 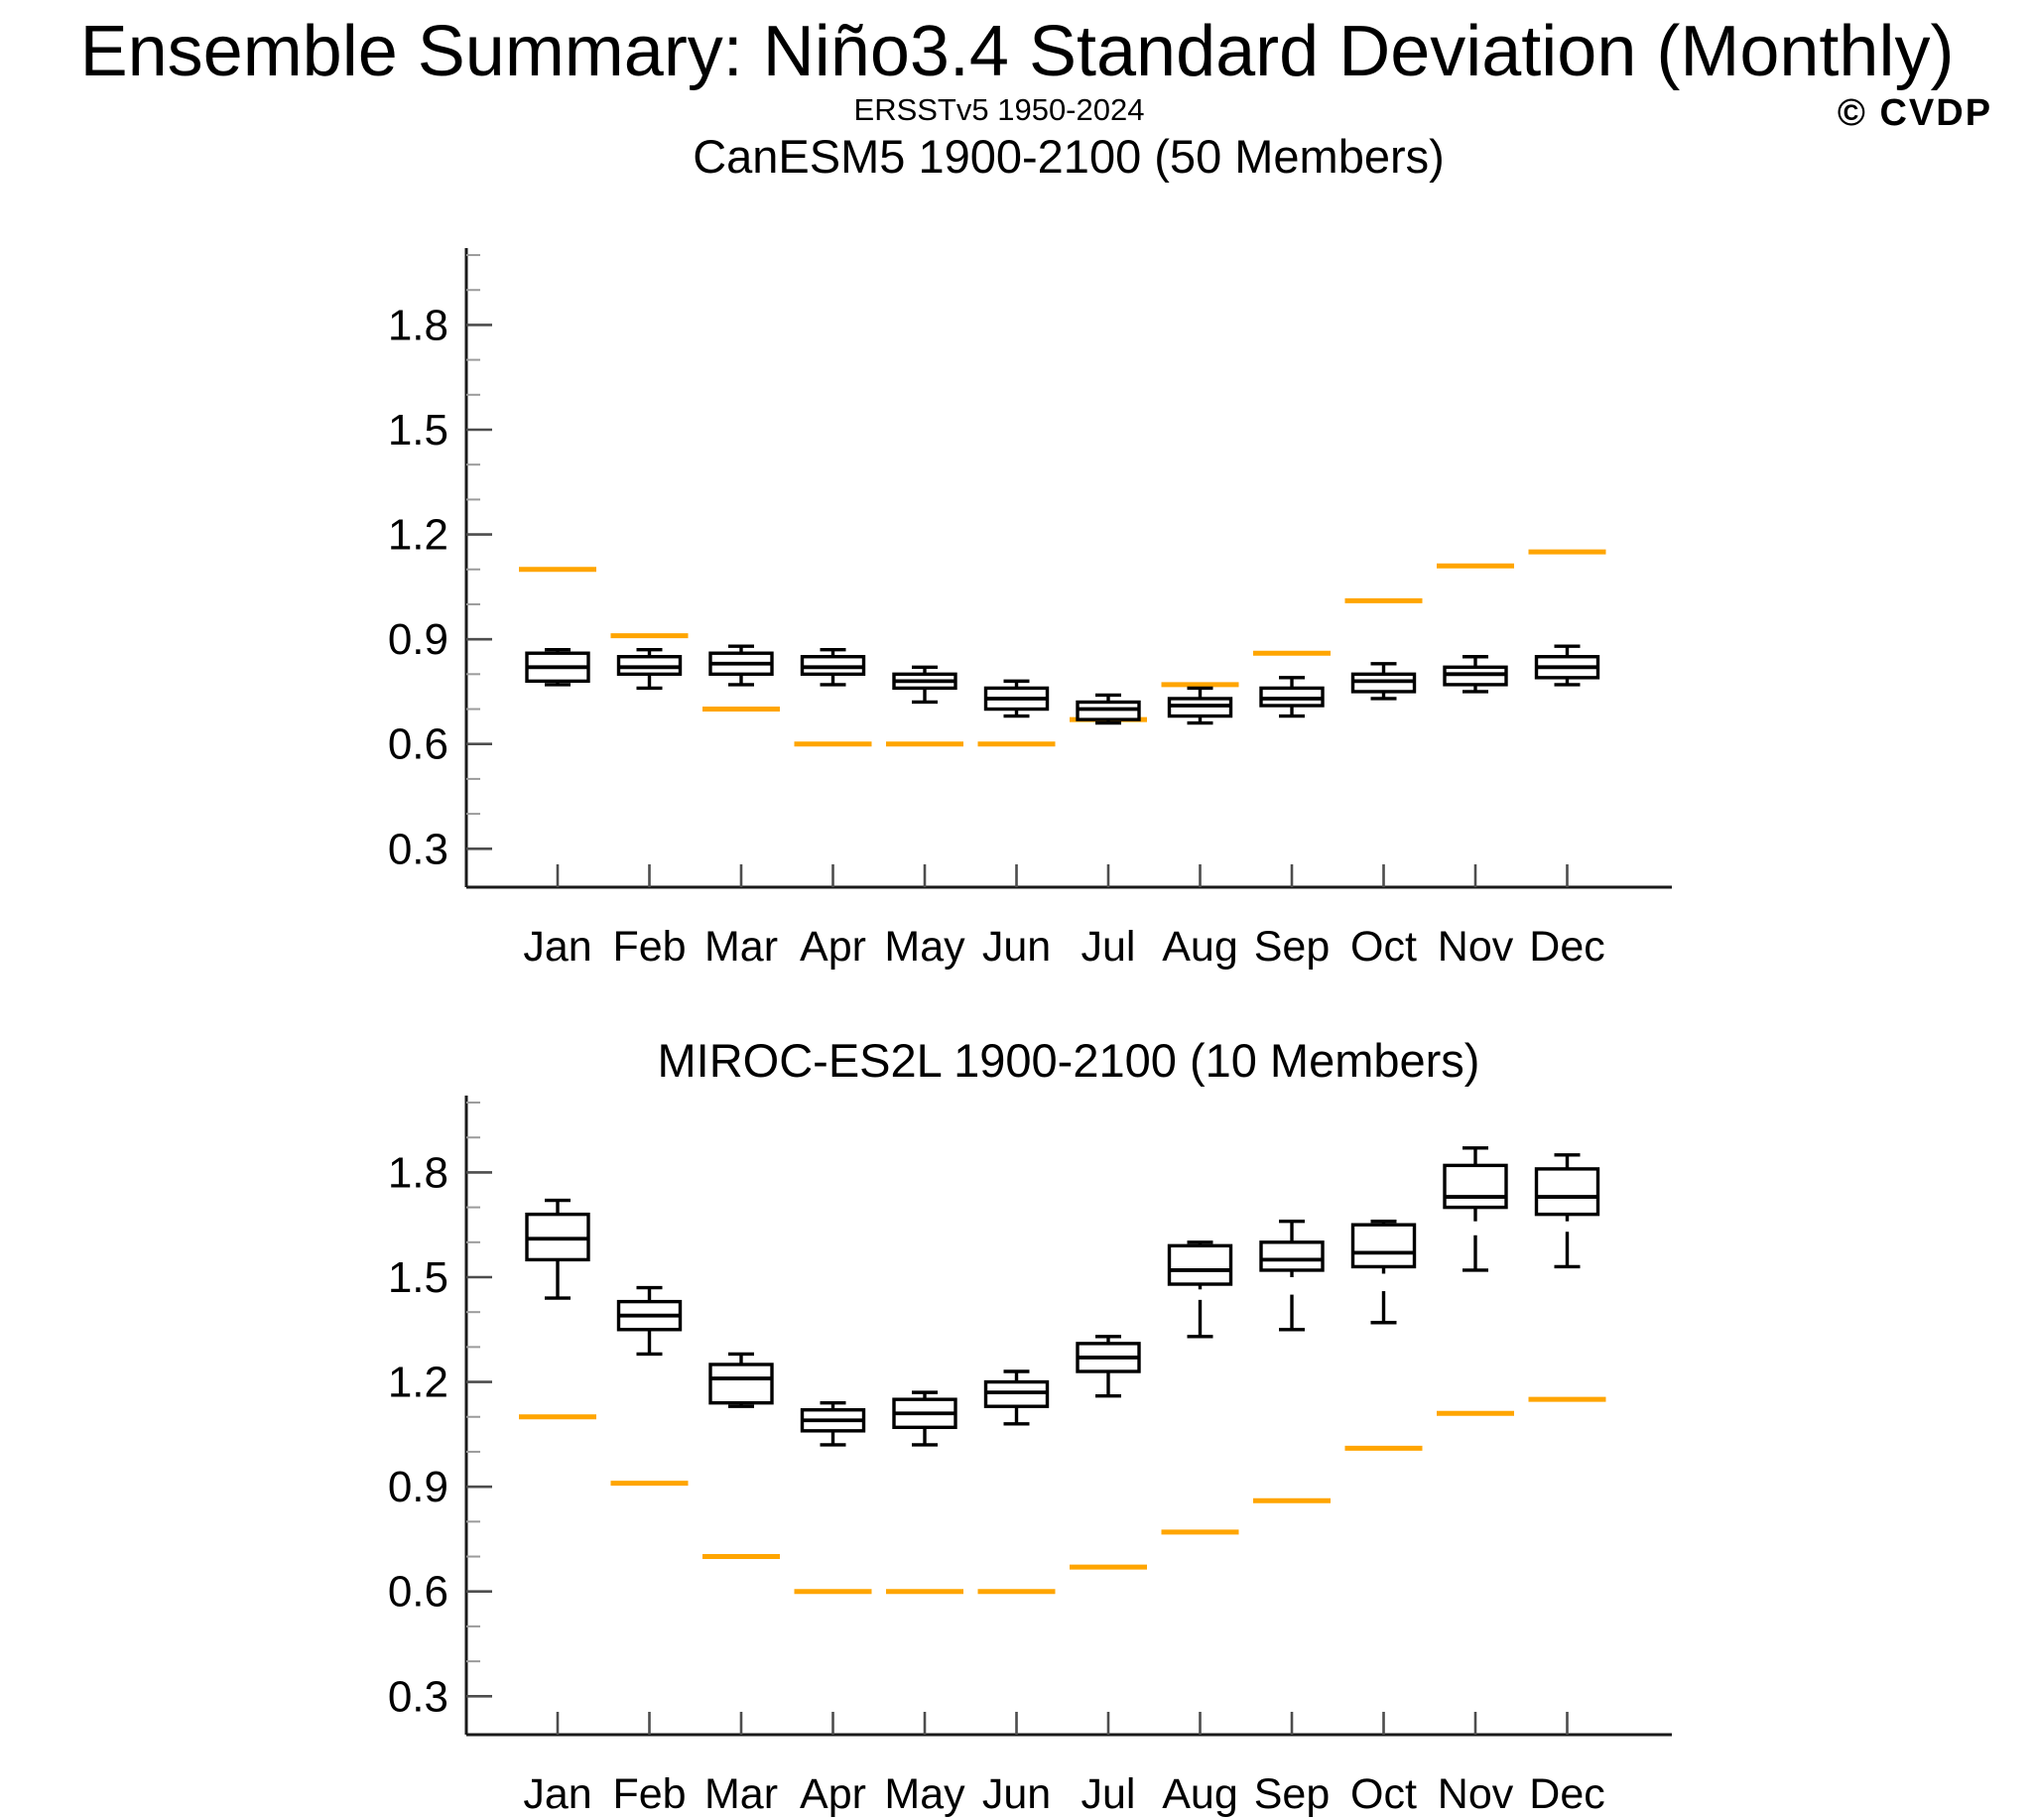 I want to click on page-subtitle: ERSSTv5 1950-2024, so click(x=999, y=109).